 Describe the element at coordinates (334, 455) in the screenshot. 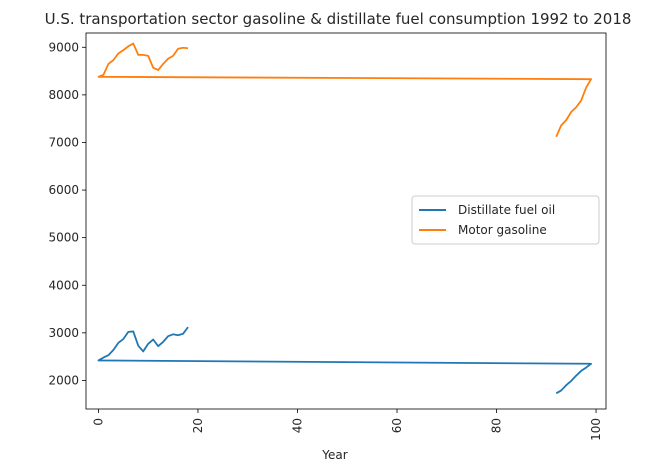

I see `x-axis-label: Year` at that location.